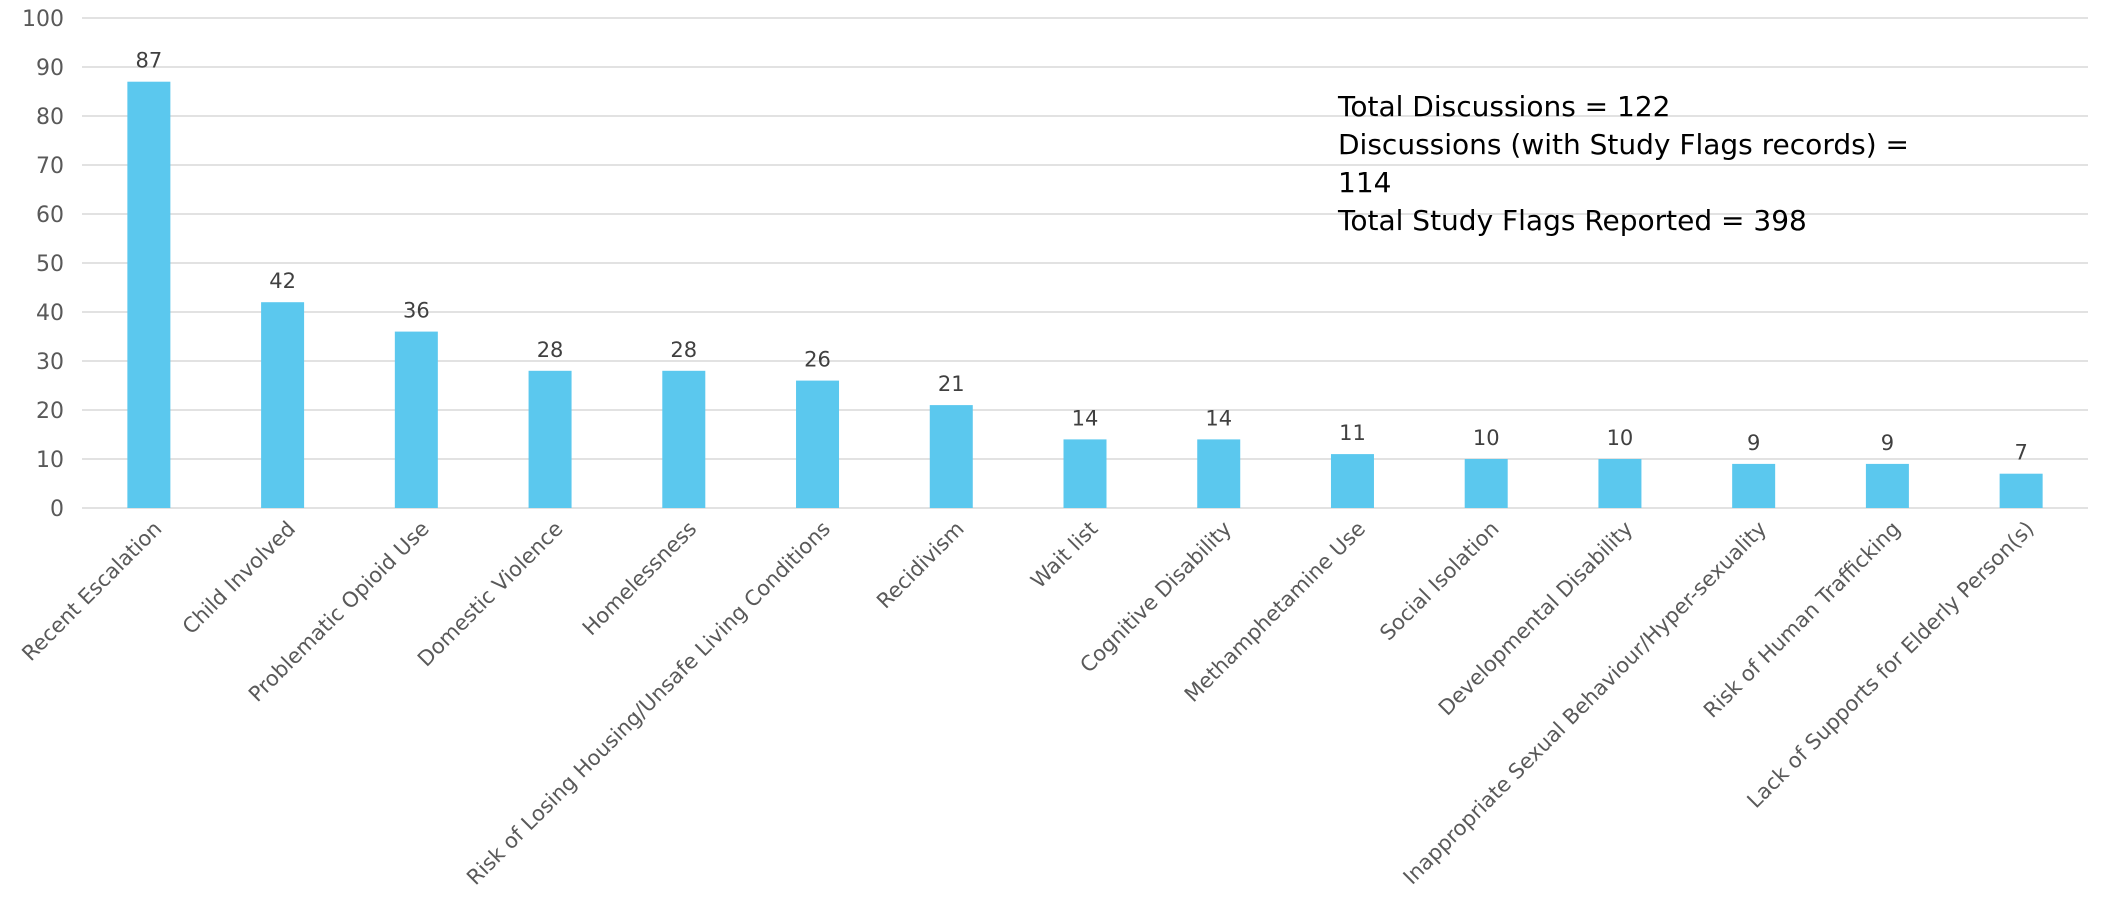 This screenshot has height=908, width=2124. Describe the element at coordinates (817, 360) in the screenshot. I see `data-label: 26` at that location.